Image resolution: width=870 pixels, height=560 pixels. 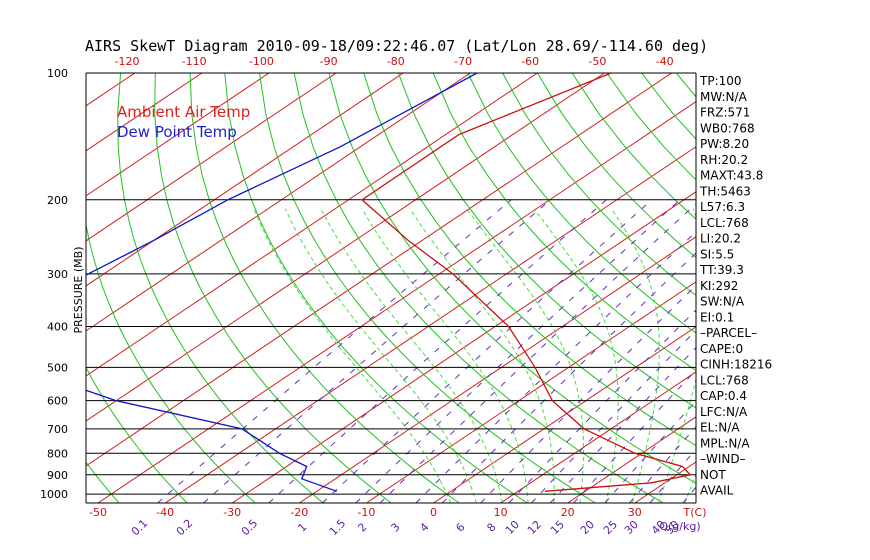 I want to click on index-entry: –WIND–, so click(x=723, y=459).